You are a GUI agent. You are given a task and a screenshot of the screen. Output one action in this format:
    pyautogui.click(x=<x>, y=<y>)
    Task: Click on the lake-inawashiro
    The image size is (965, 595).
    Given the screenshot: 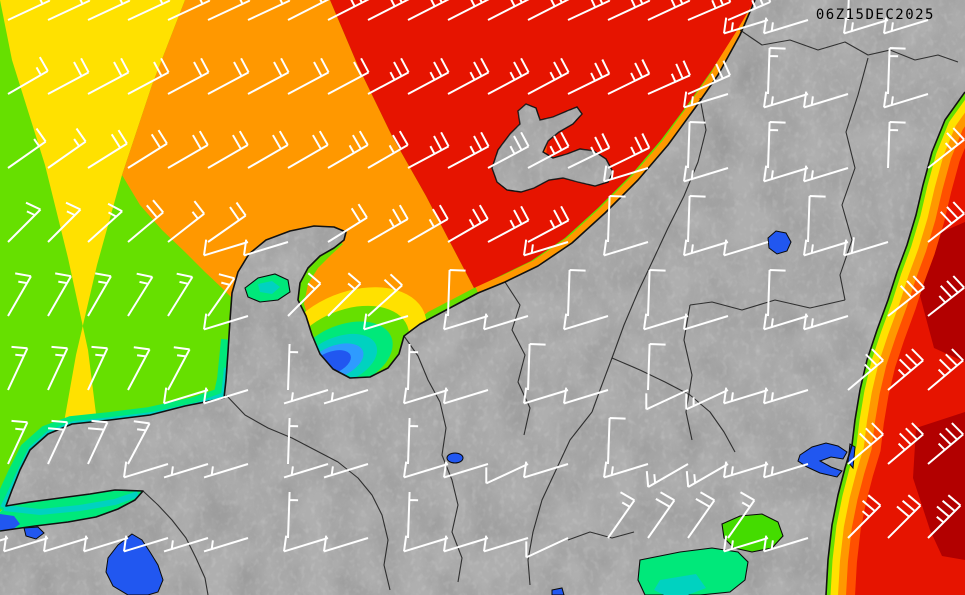 What is the action you would take?
    pyautogui.click(x=779, y=242)
    